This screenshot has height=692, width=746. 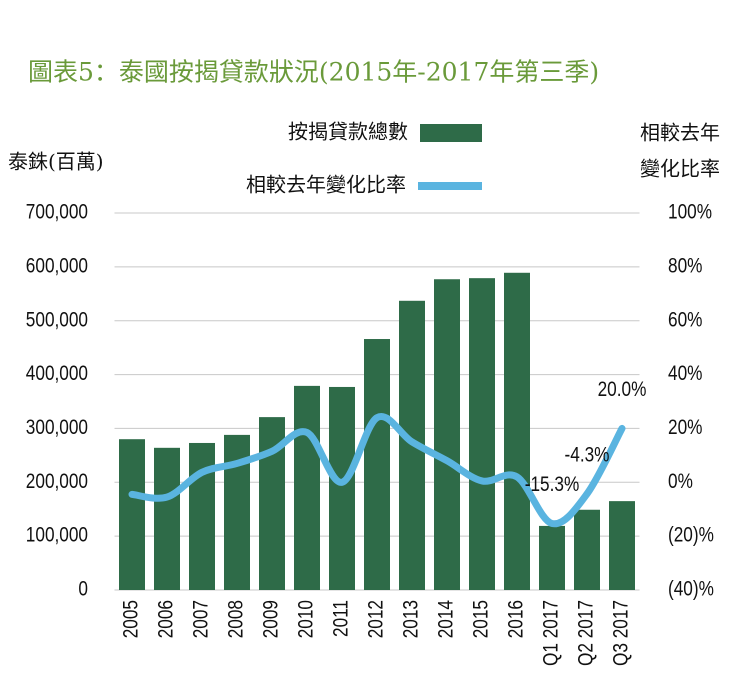 What do you see at coordinates (341, 618) in the screenshot?
I see `x-tick-label: 2011` at bounding box center [341, 618].